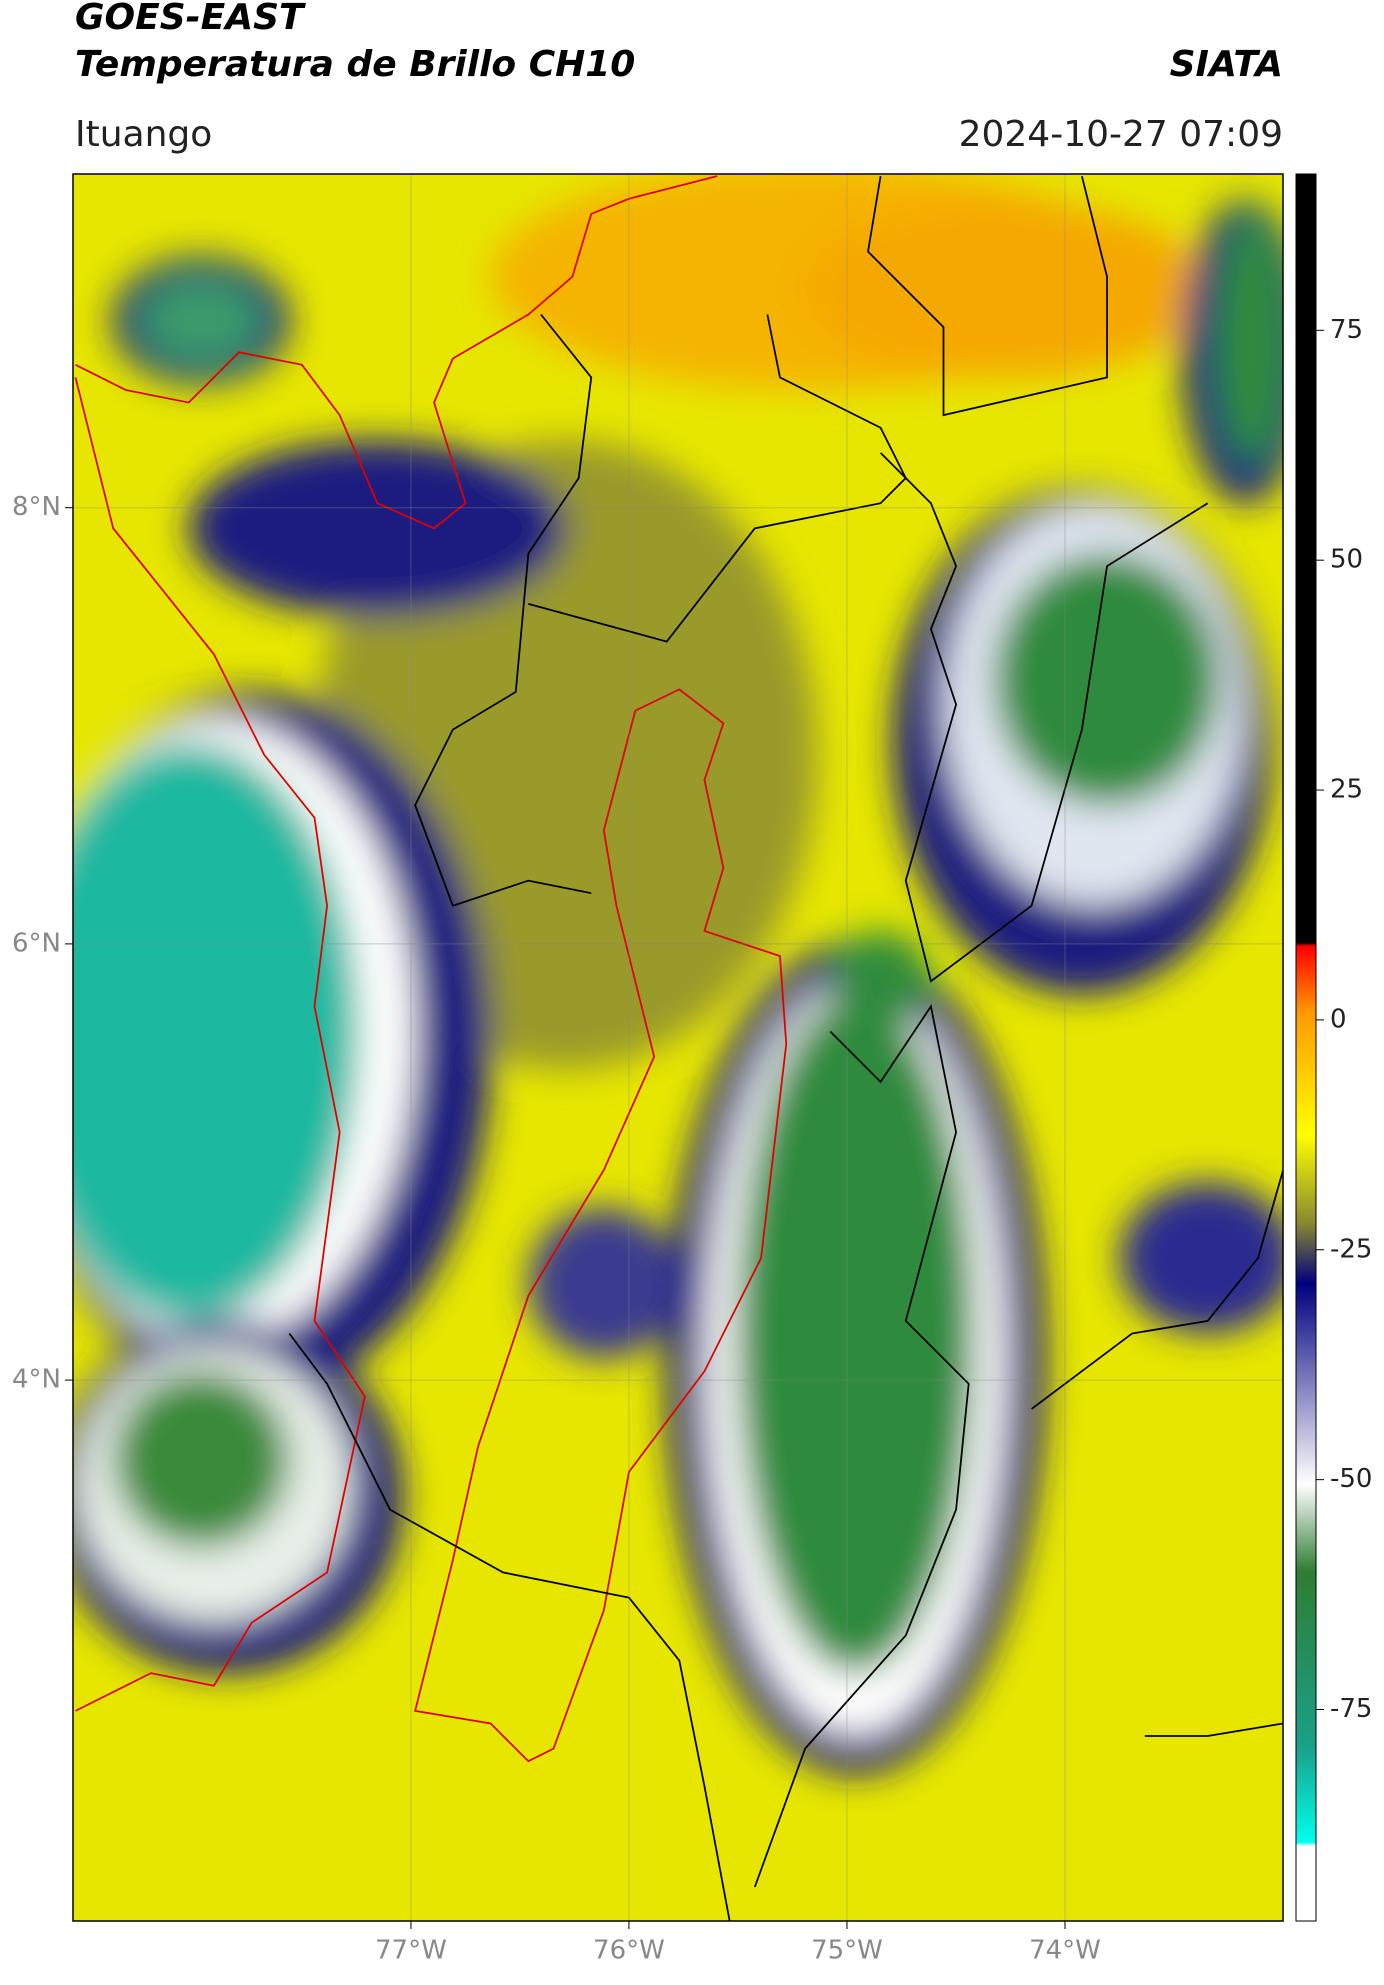 This screenshot has width=1384, height=1985. I want to click on location: Ituango, so click(143, 134).